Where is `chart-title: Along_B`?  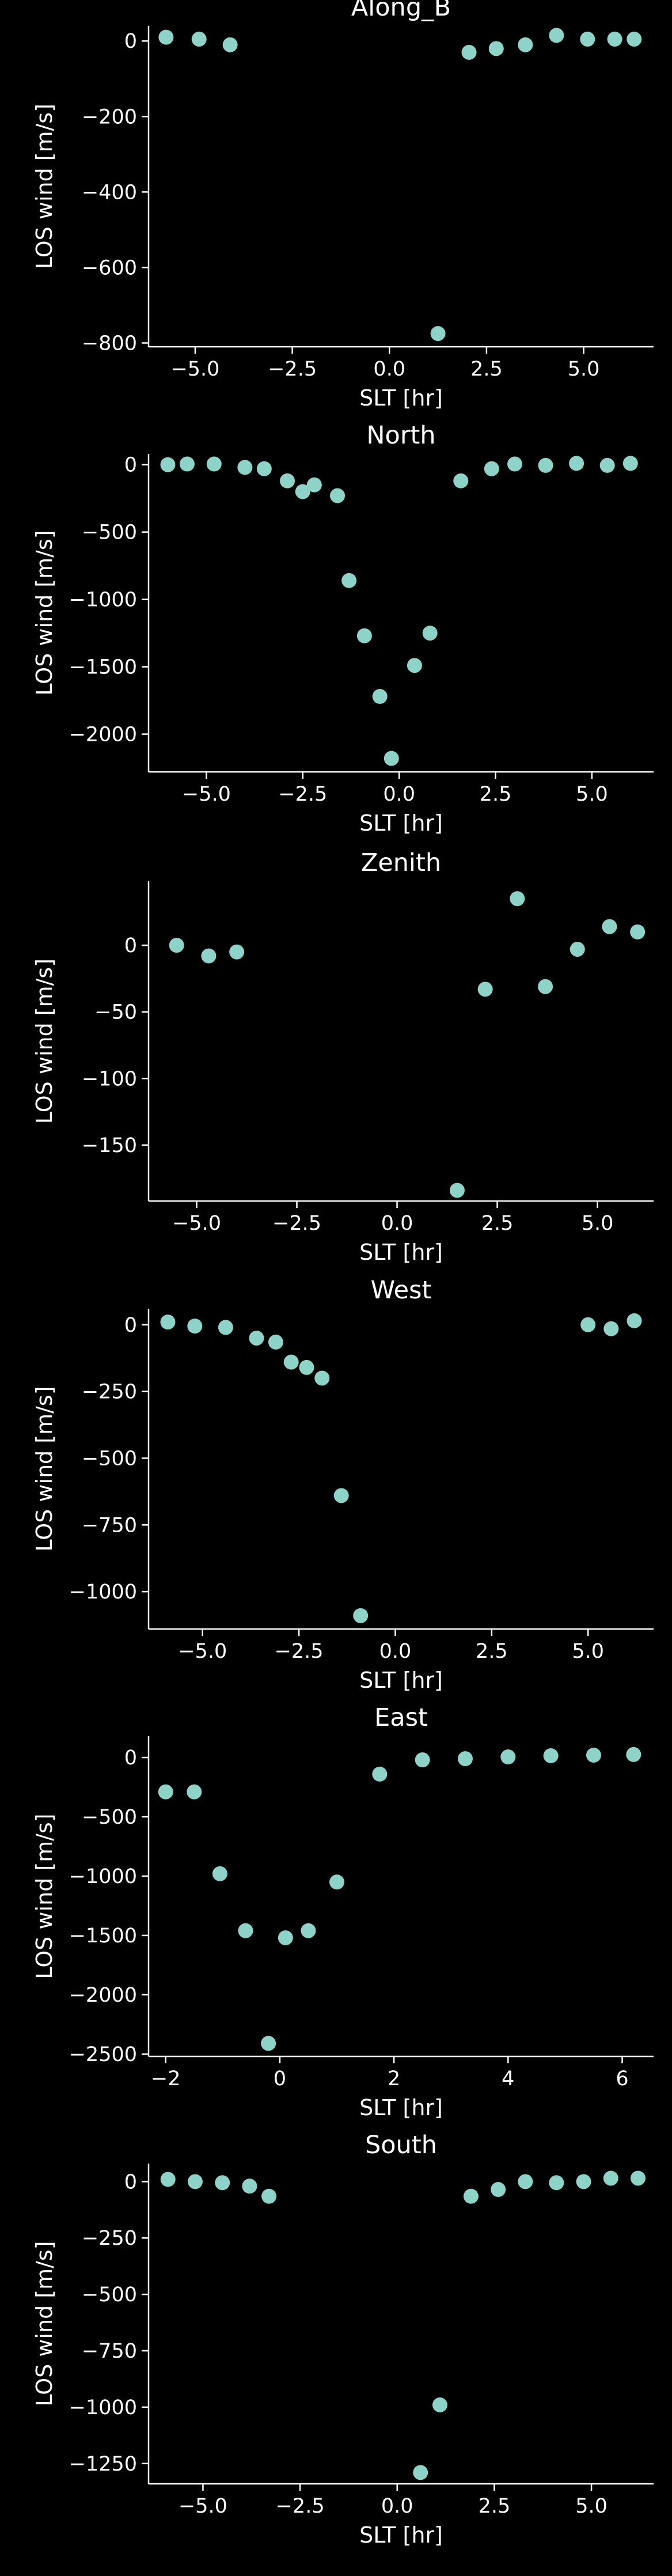 chart-title: Along_B is located at coordinates (401, 11).